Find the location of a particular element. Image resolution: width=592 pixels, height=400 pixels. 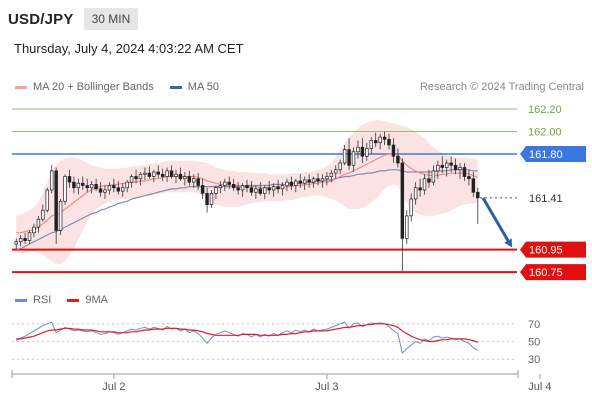

credit-text: Research © 2024 Trading Central is located at coordinates (501, 87).